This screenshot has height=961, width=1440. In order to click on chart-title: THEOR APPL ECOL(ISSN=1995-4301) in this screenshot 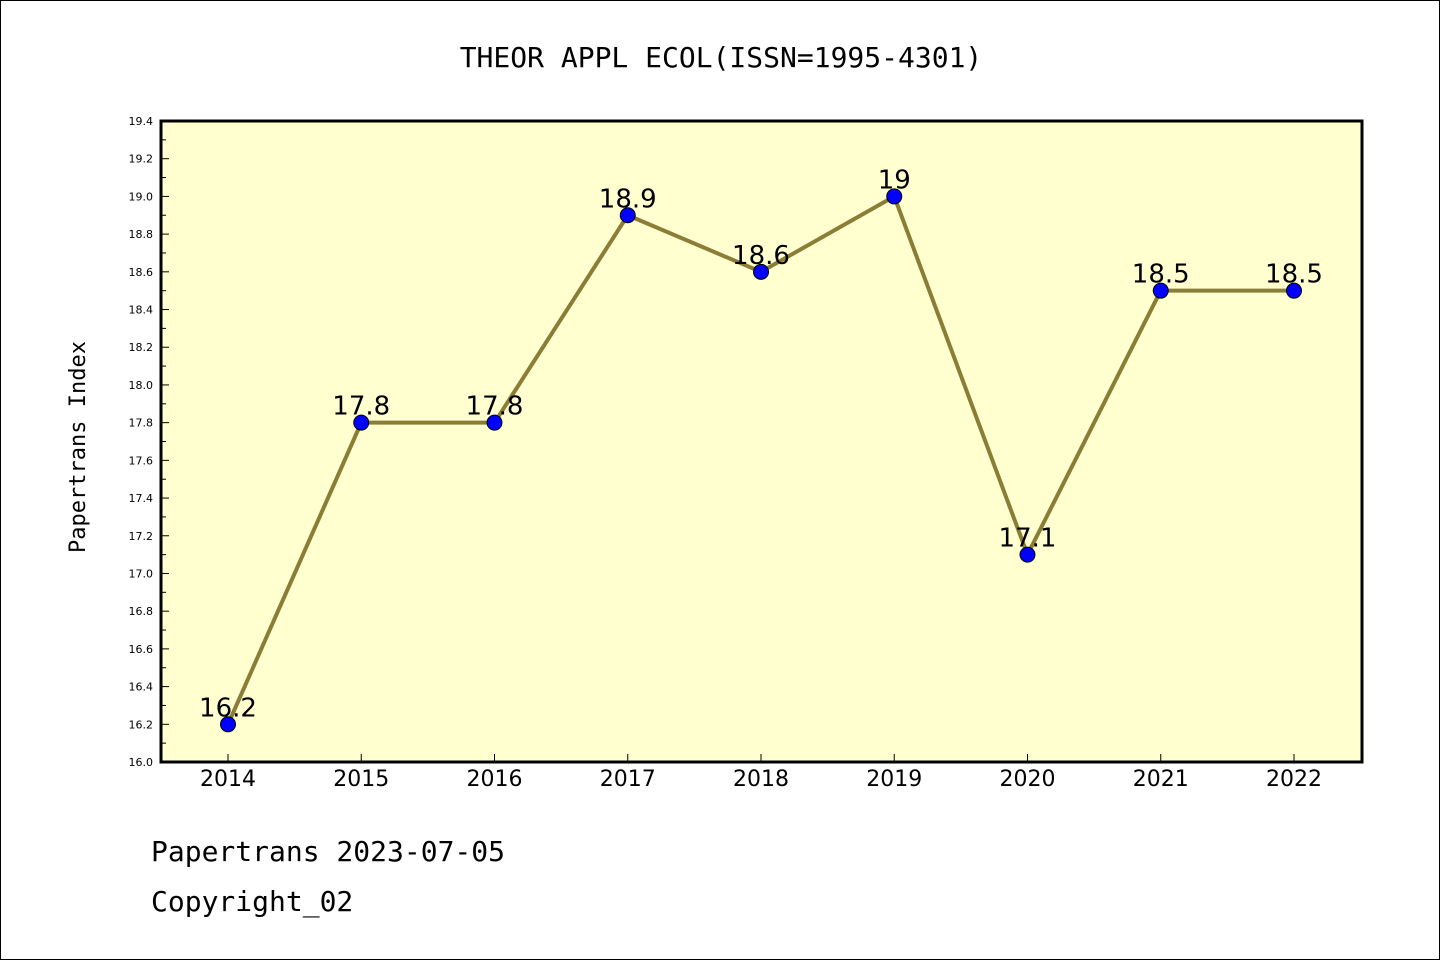, I will do `click(721, 57)`.